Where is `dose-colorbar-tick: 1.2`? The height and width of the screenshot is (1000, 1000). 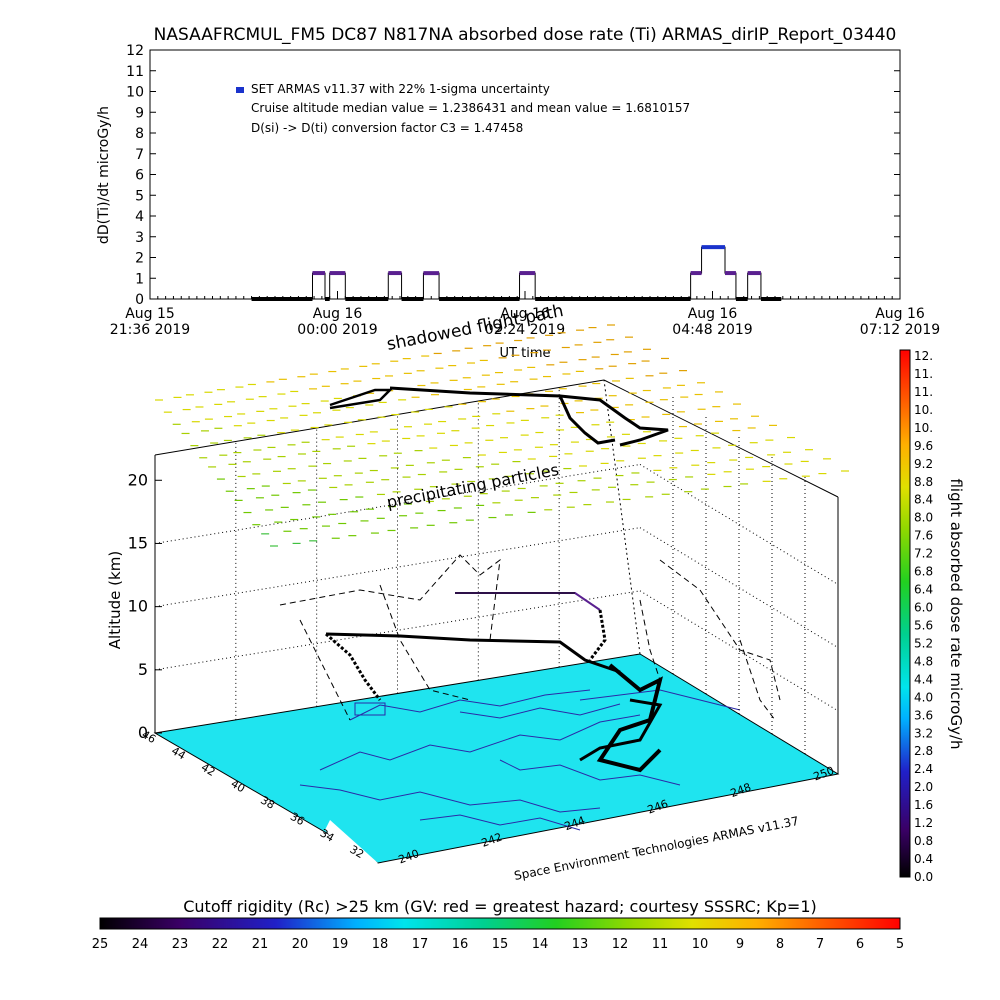 dose-colorbar-tick: 1.2 is located at coordinates (923, 823).